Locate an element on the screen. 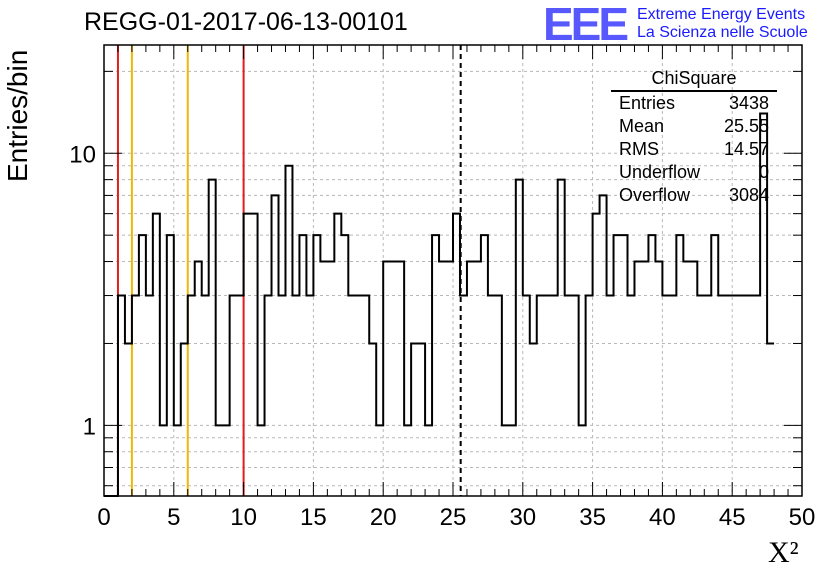  x-tick-label: 50 is located at coordinates (802, 517).